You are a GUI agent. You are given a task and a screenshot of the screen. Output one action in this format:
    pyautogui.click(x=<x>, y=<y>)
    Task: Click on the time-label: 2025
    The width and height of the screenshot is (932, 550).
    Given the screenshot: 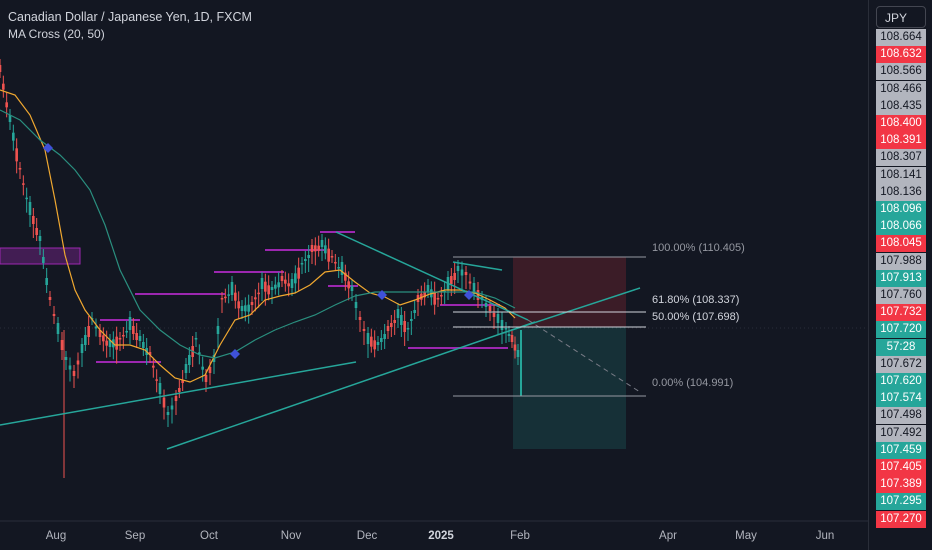 What is the action you would take?
    pyautogui.click(x=441, y=536)
    